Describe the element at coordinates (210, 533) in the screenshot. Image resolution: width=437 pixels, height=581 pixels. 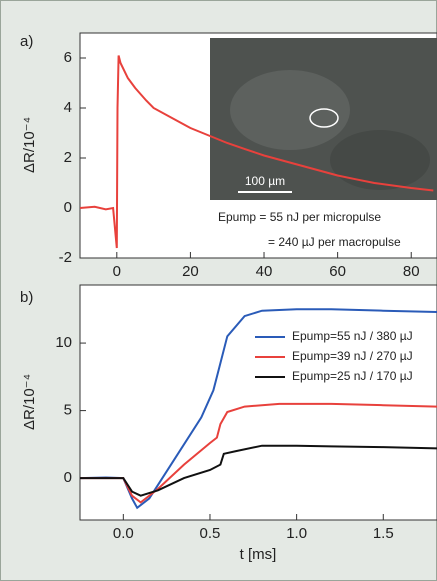
I see `x-tick-label: 0.5` at that location.